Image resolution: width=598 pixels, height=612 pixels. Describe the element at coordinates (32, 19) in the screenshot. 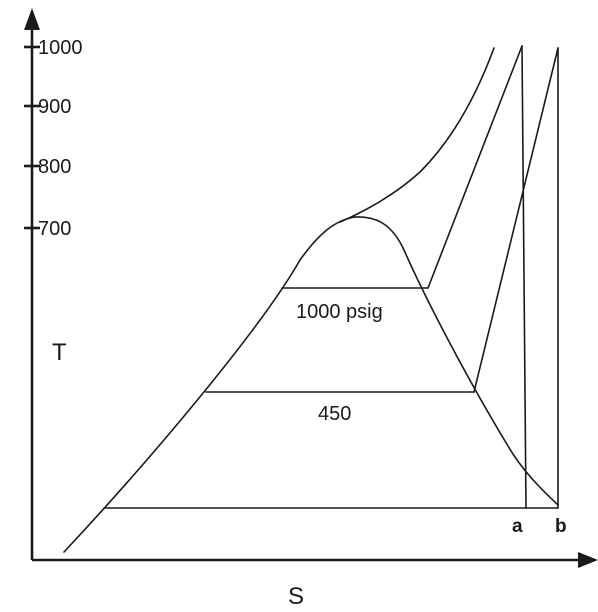

I see `y-axis-arrowhead` at that location.